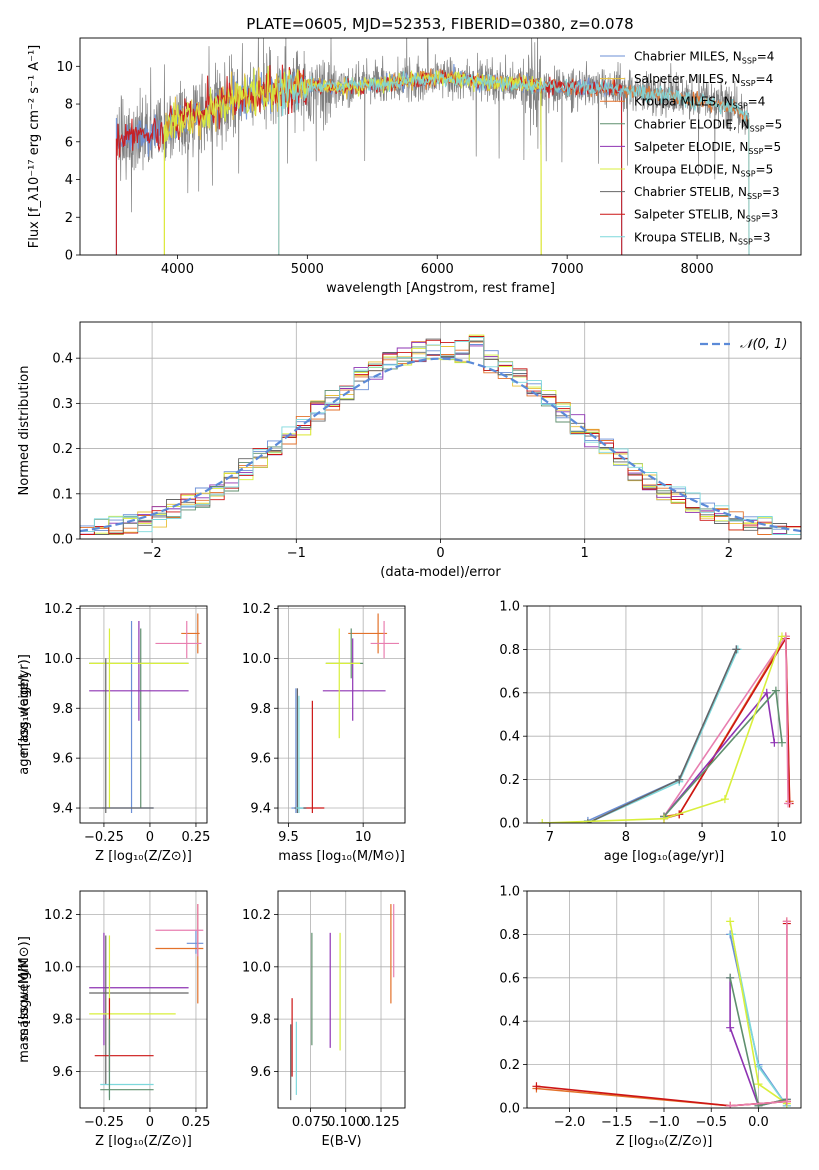 The image size is (819, 1170). I want to click on legend-entry: Chabrier MILES, NSSP=4, so click(704, 58).